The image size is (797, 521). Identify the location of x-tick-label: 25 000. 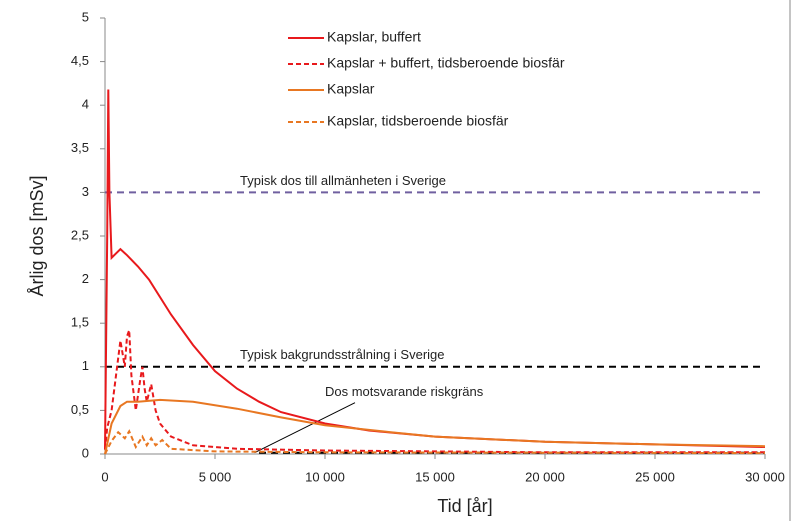
(655, 476).